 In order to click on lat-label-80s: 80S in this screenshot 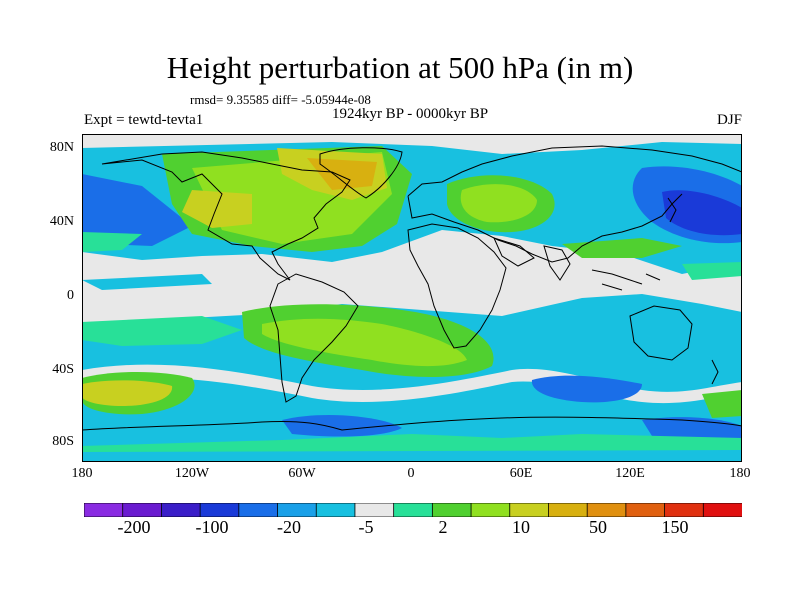, I will do `click(63, 441)`.